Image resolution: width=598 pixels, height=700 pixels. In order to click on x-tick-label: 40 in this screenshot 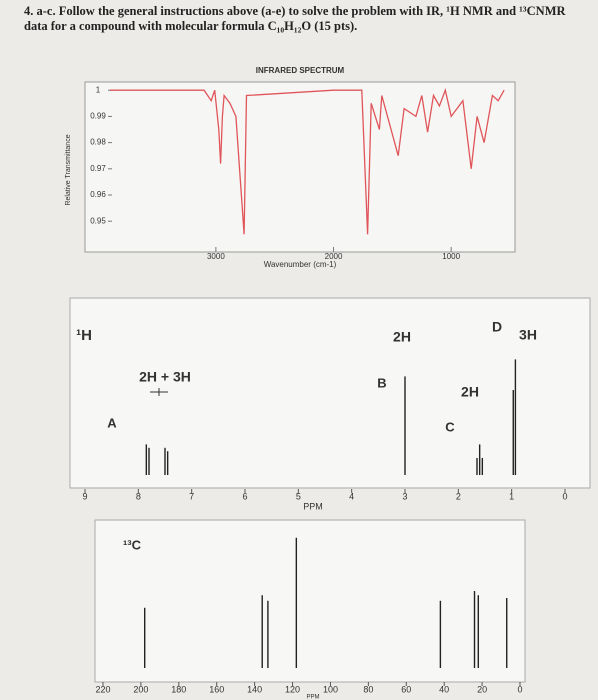, I will do `click(444, 689)`.